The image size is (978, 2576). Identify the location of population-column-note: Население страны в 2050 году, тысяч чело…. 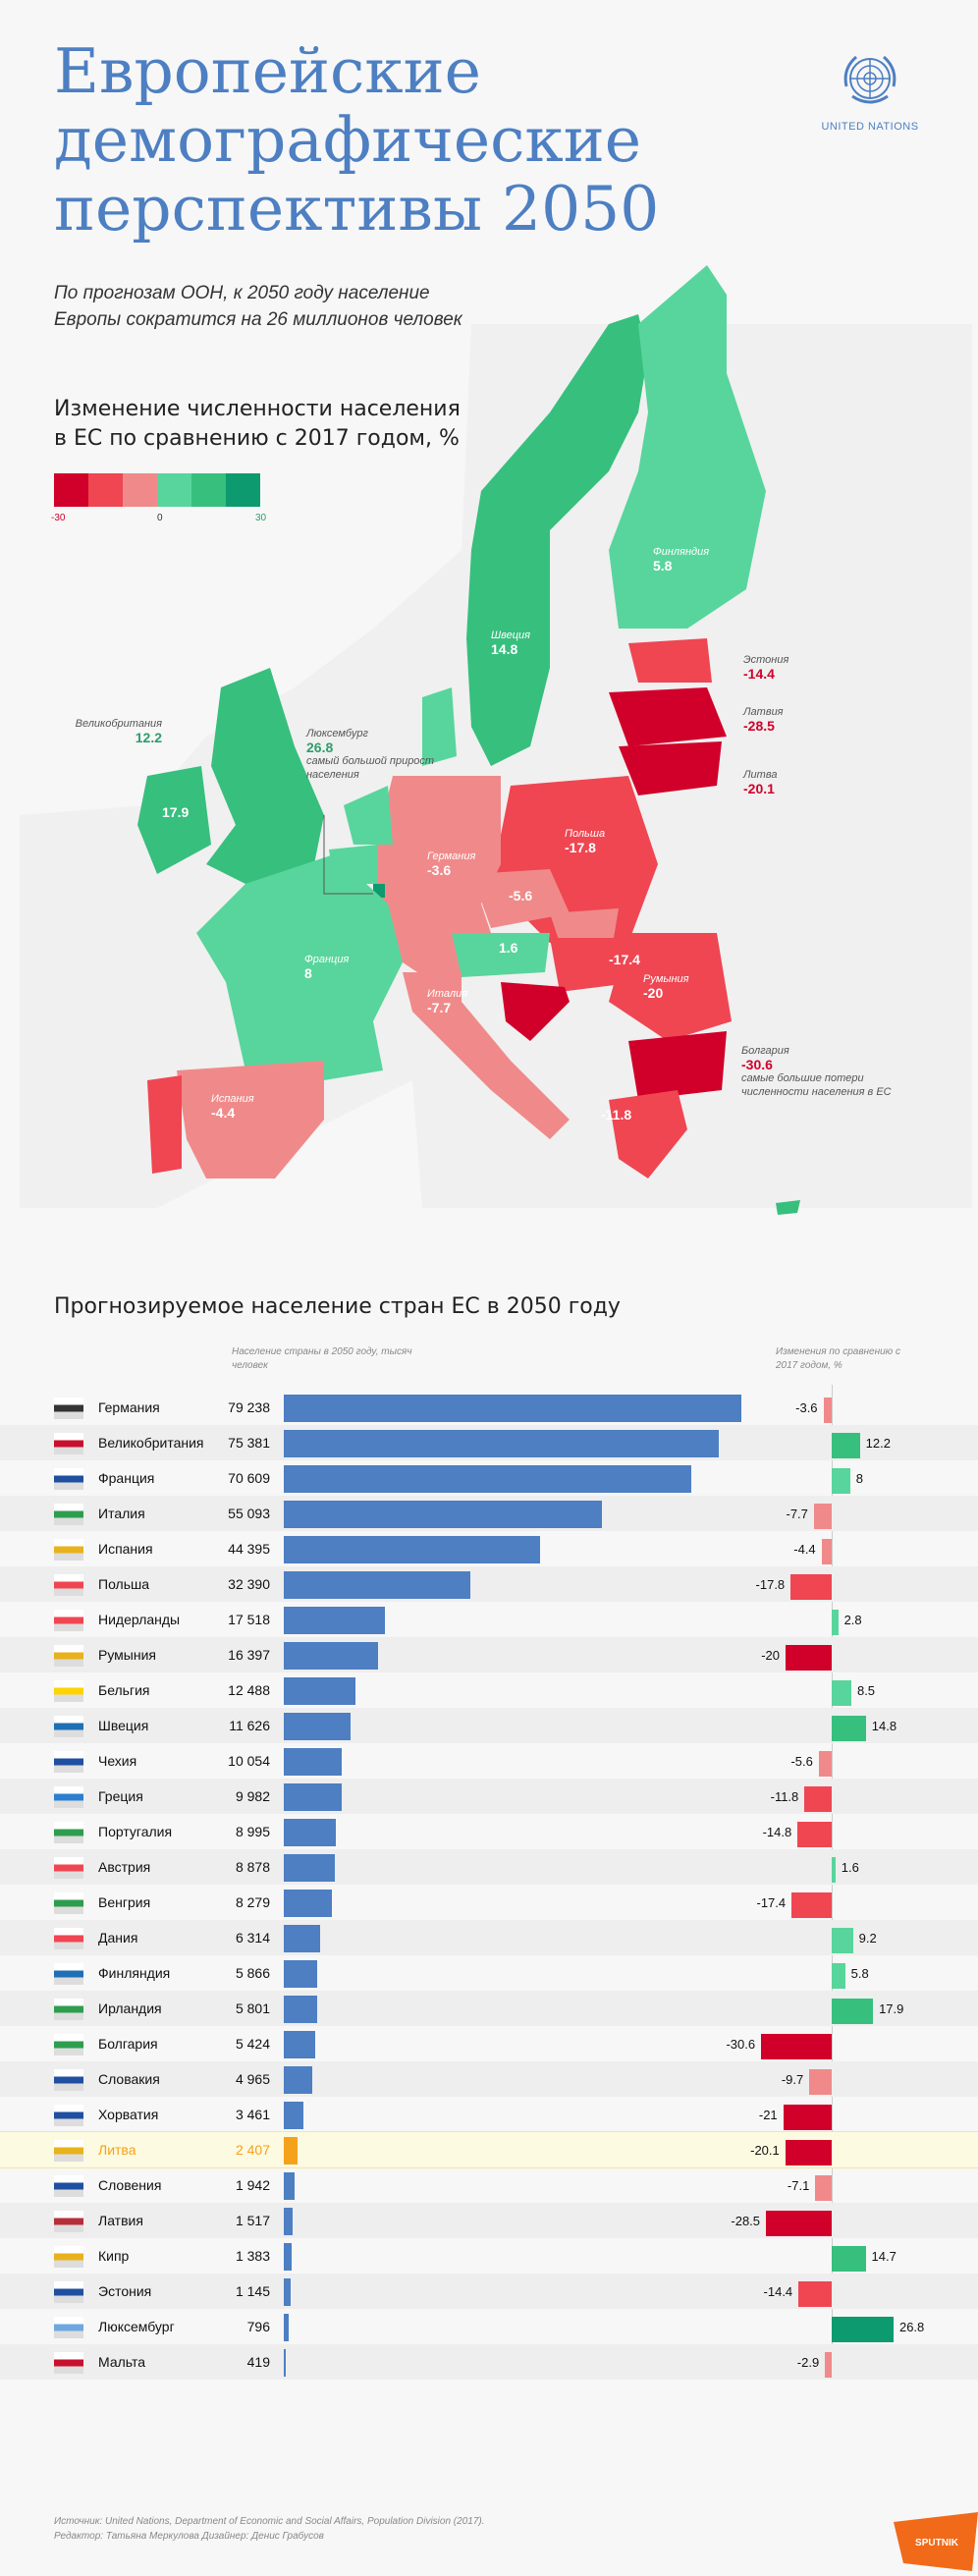
(322, 1358).